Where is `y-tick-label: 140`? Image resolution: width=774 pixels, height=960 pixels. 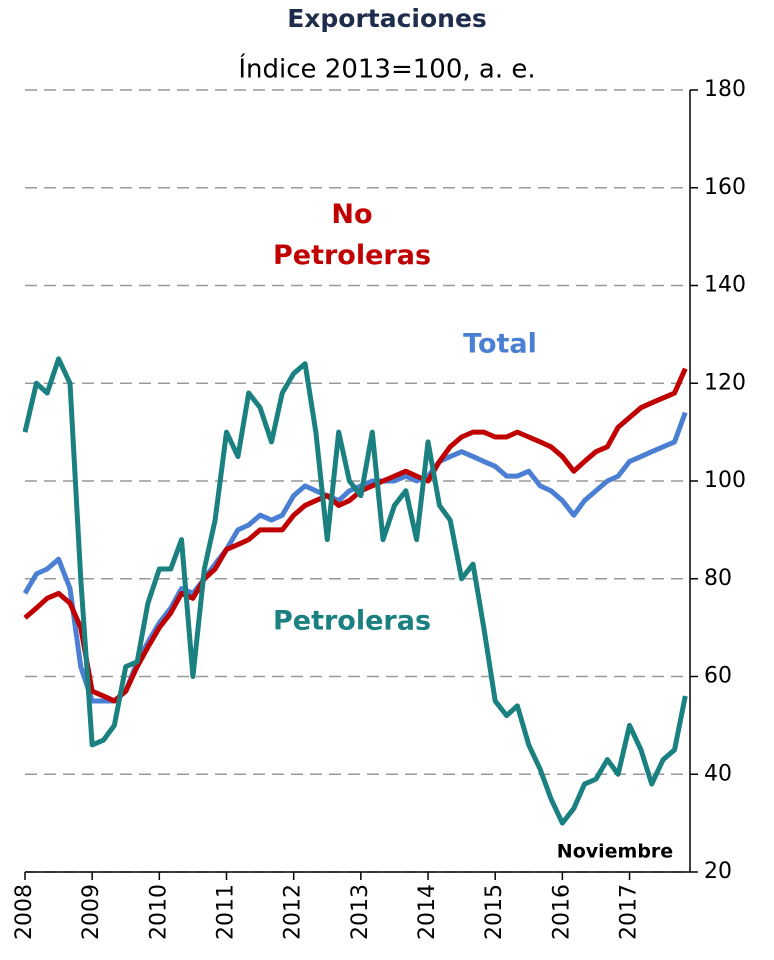 y-tick-label: 140 is located at coordinates (725, 285).